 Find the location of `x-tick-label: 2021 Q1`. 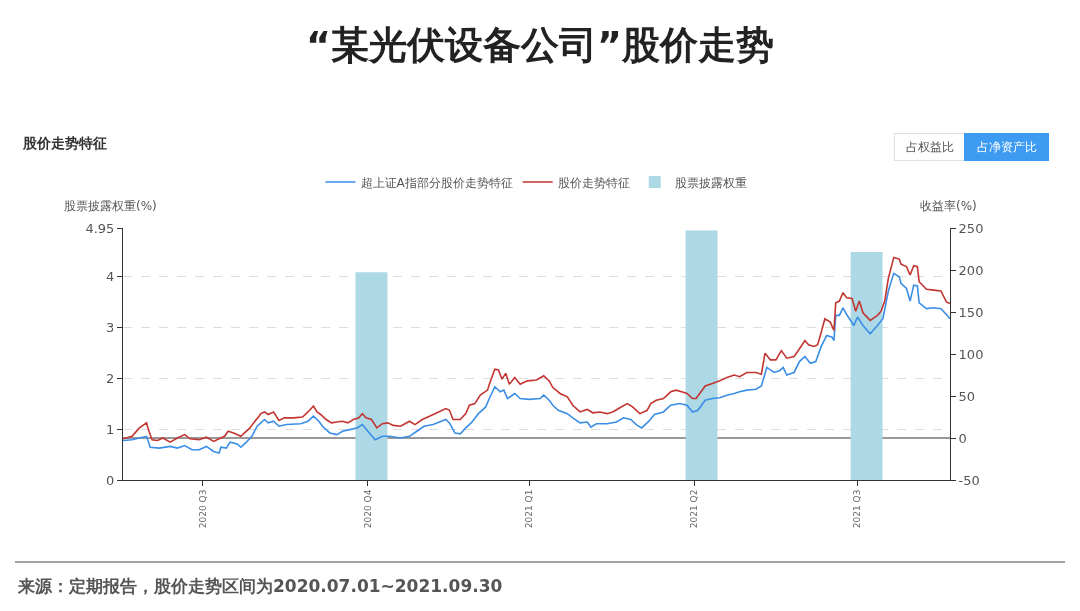

x-tick-label: 2021 Q1 is located at coordinates (529, 509).